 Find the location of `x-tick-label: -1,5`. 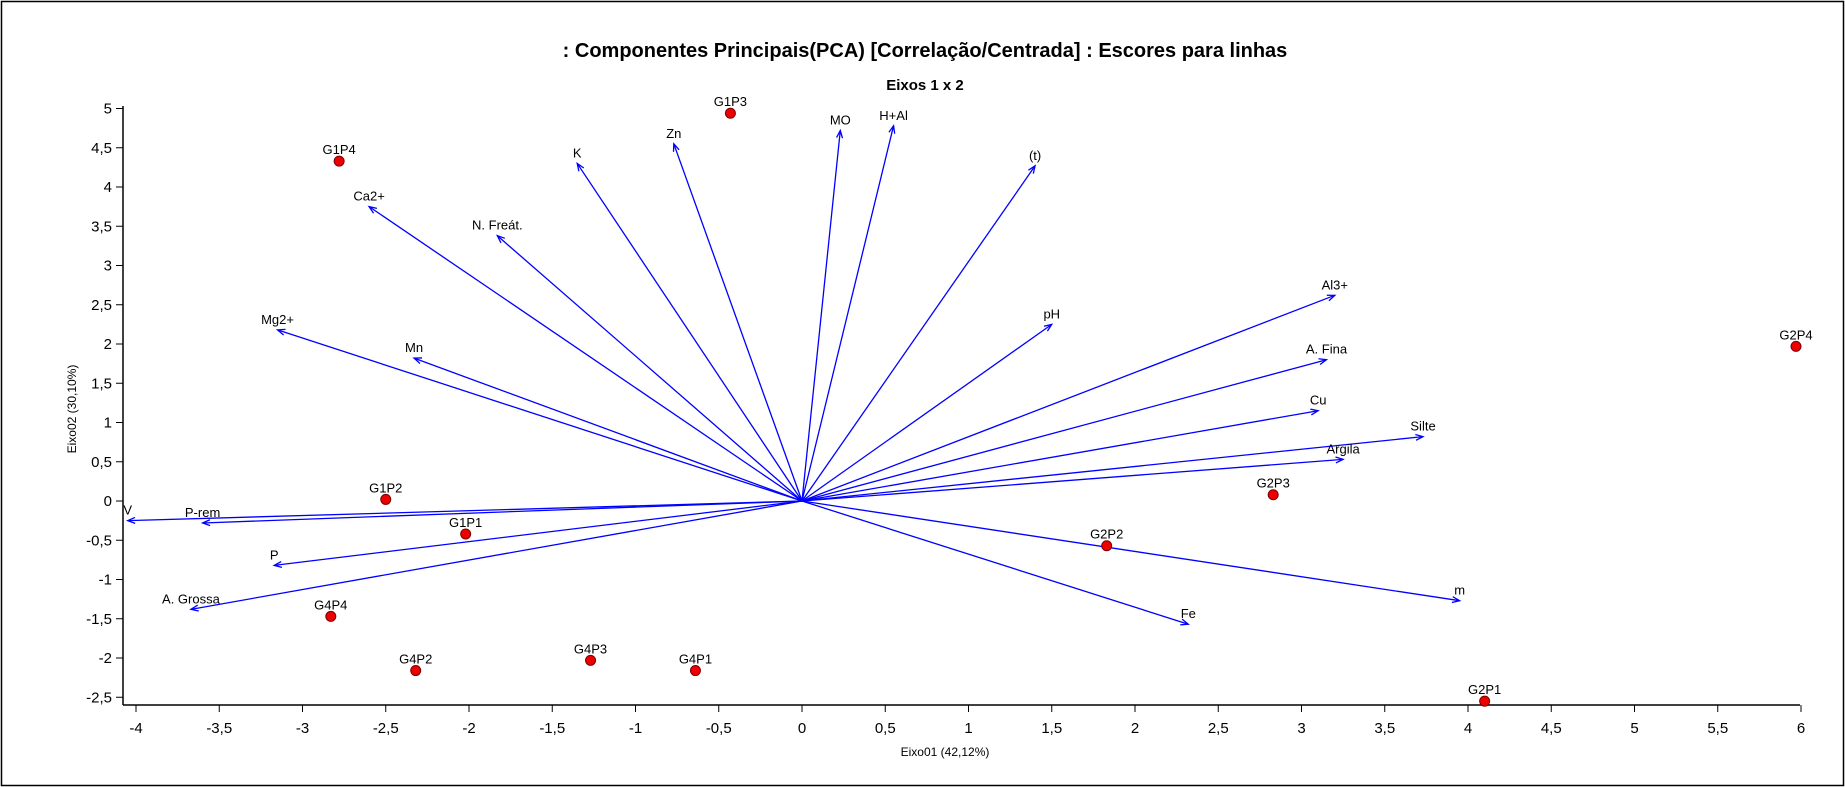

x-tick-label: -1,5 is located at coordinates (552, 728).